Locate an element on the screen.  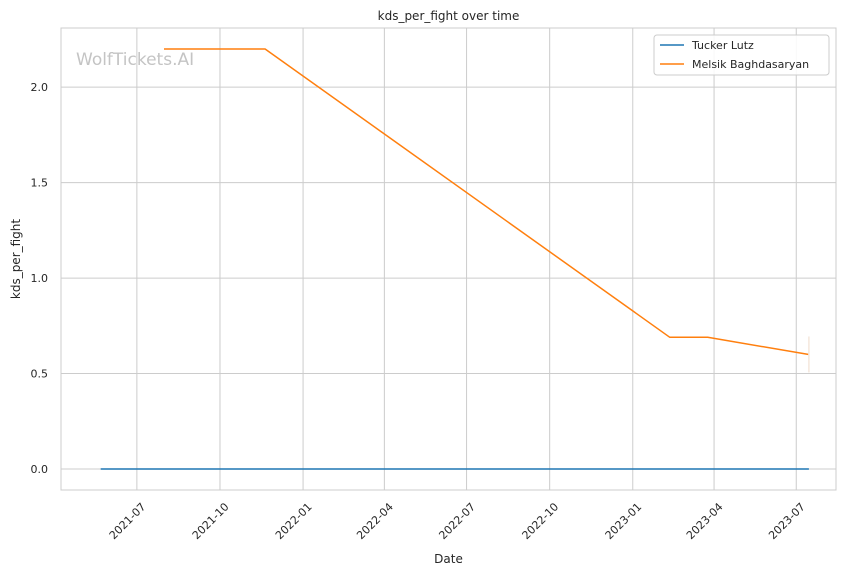
y-tick-label: 1.0 is located at coordinates (40, 278).